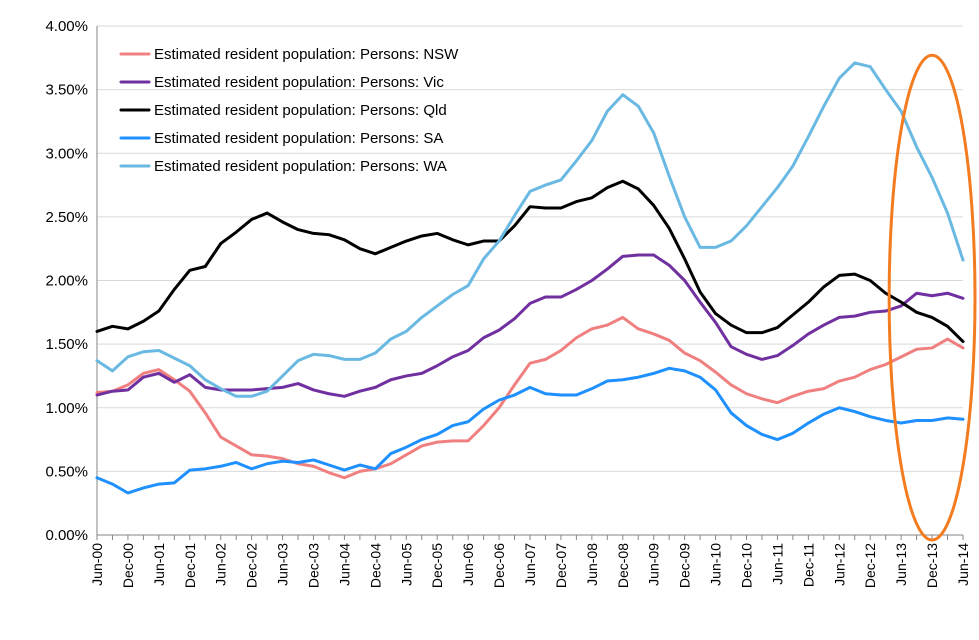  I want to click on x-tick-label: Dec-02, so click(252, 565).